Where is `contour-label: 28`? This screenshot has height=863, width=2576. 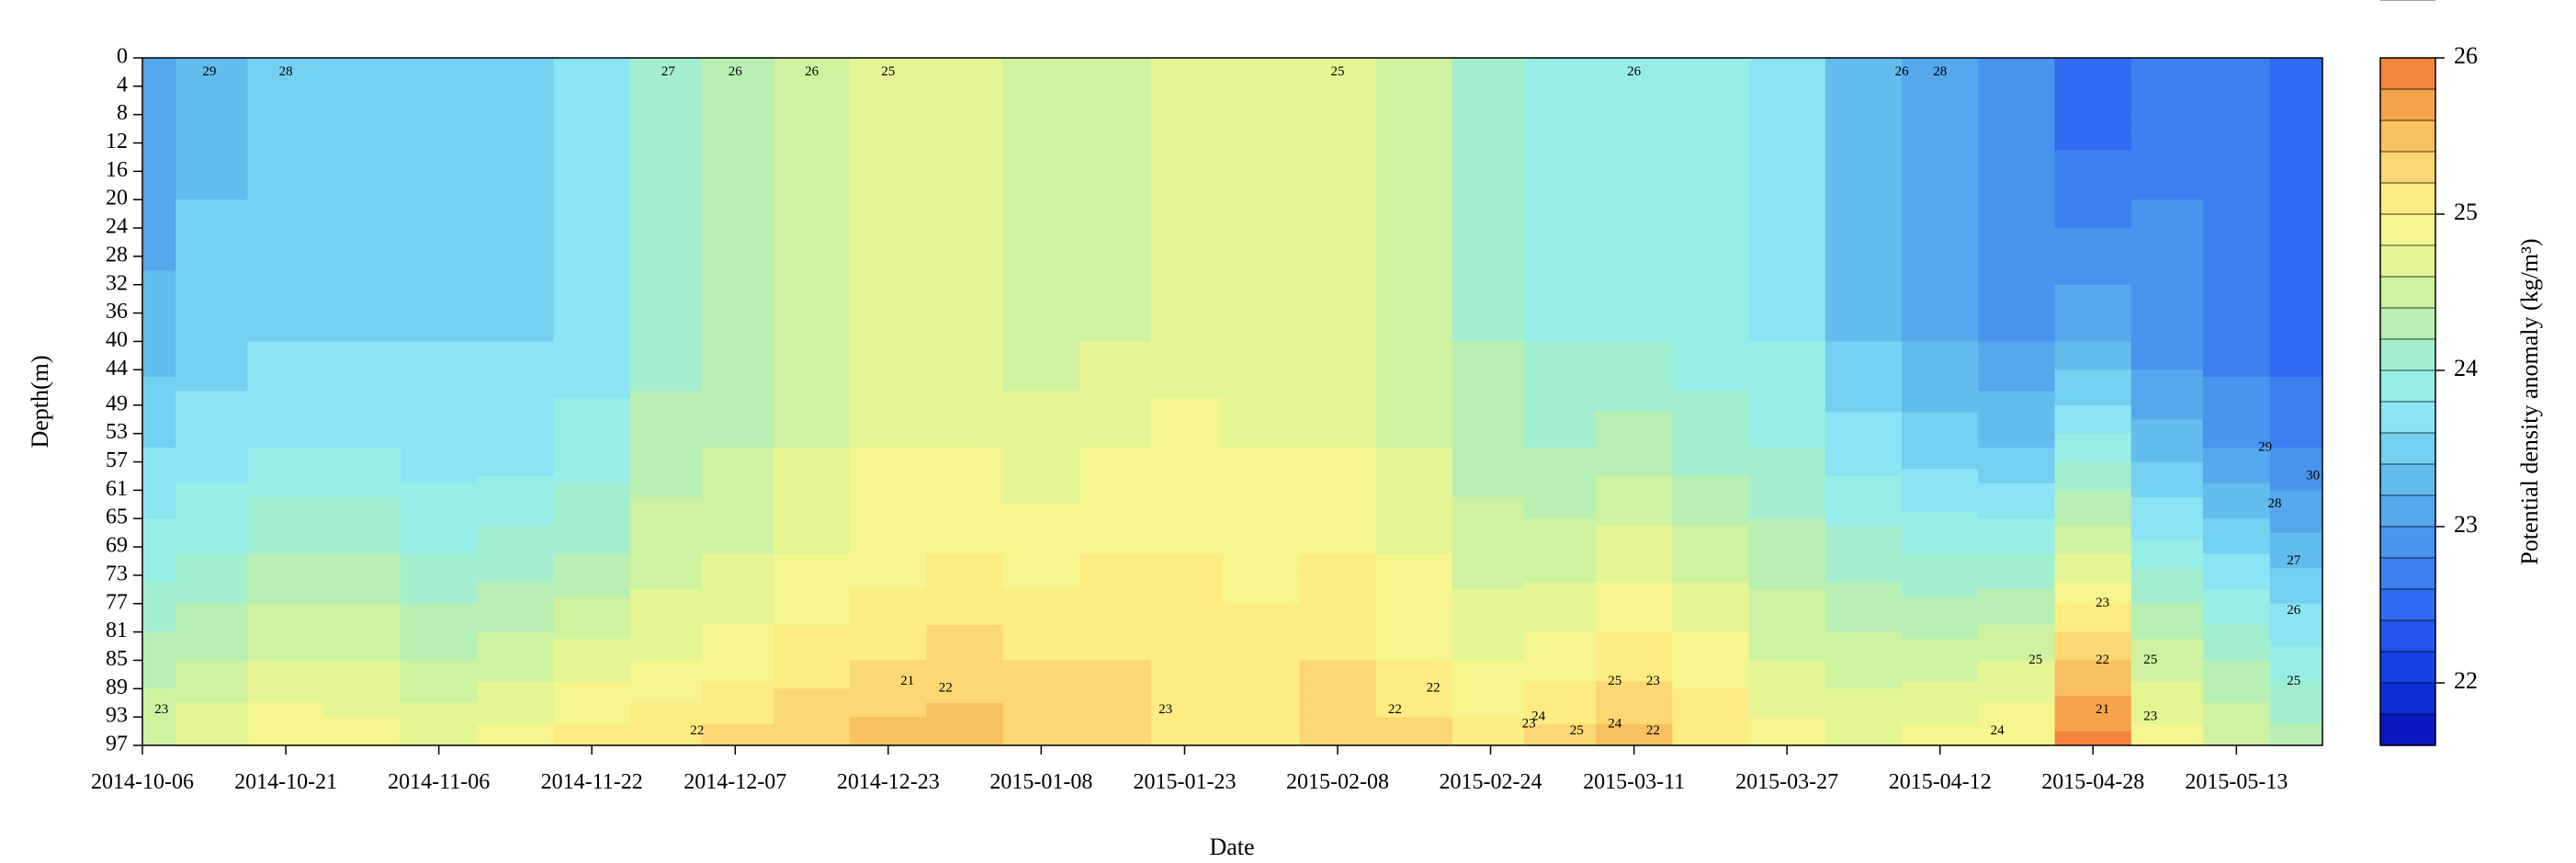 contour-label: 28 is located at coordinates (286, 72).